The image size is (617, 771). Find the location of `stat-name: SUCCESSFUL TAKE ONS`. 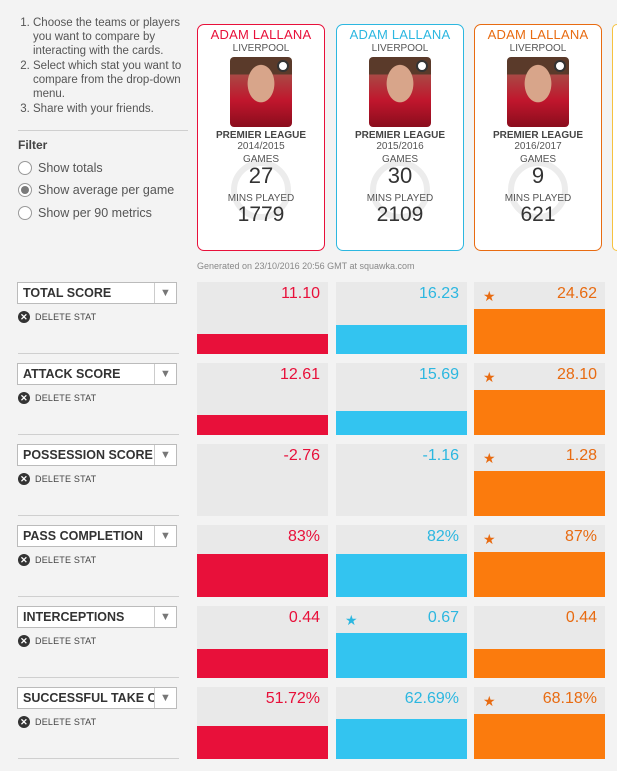

stat-name: SUCCESSFUL TAKE ONS is located at coordinates (88, 698).